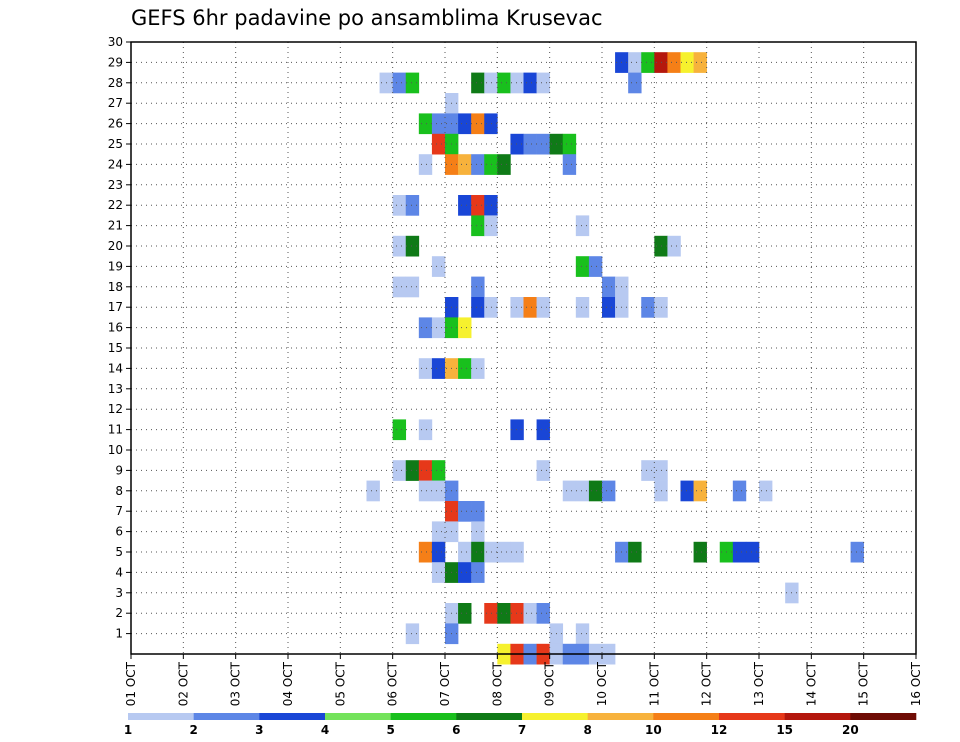  What do you see at coordinates (784, 730) in the screenshot?
I see `colorbar-label: 15` at bounding box center [784, 730].